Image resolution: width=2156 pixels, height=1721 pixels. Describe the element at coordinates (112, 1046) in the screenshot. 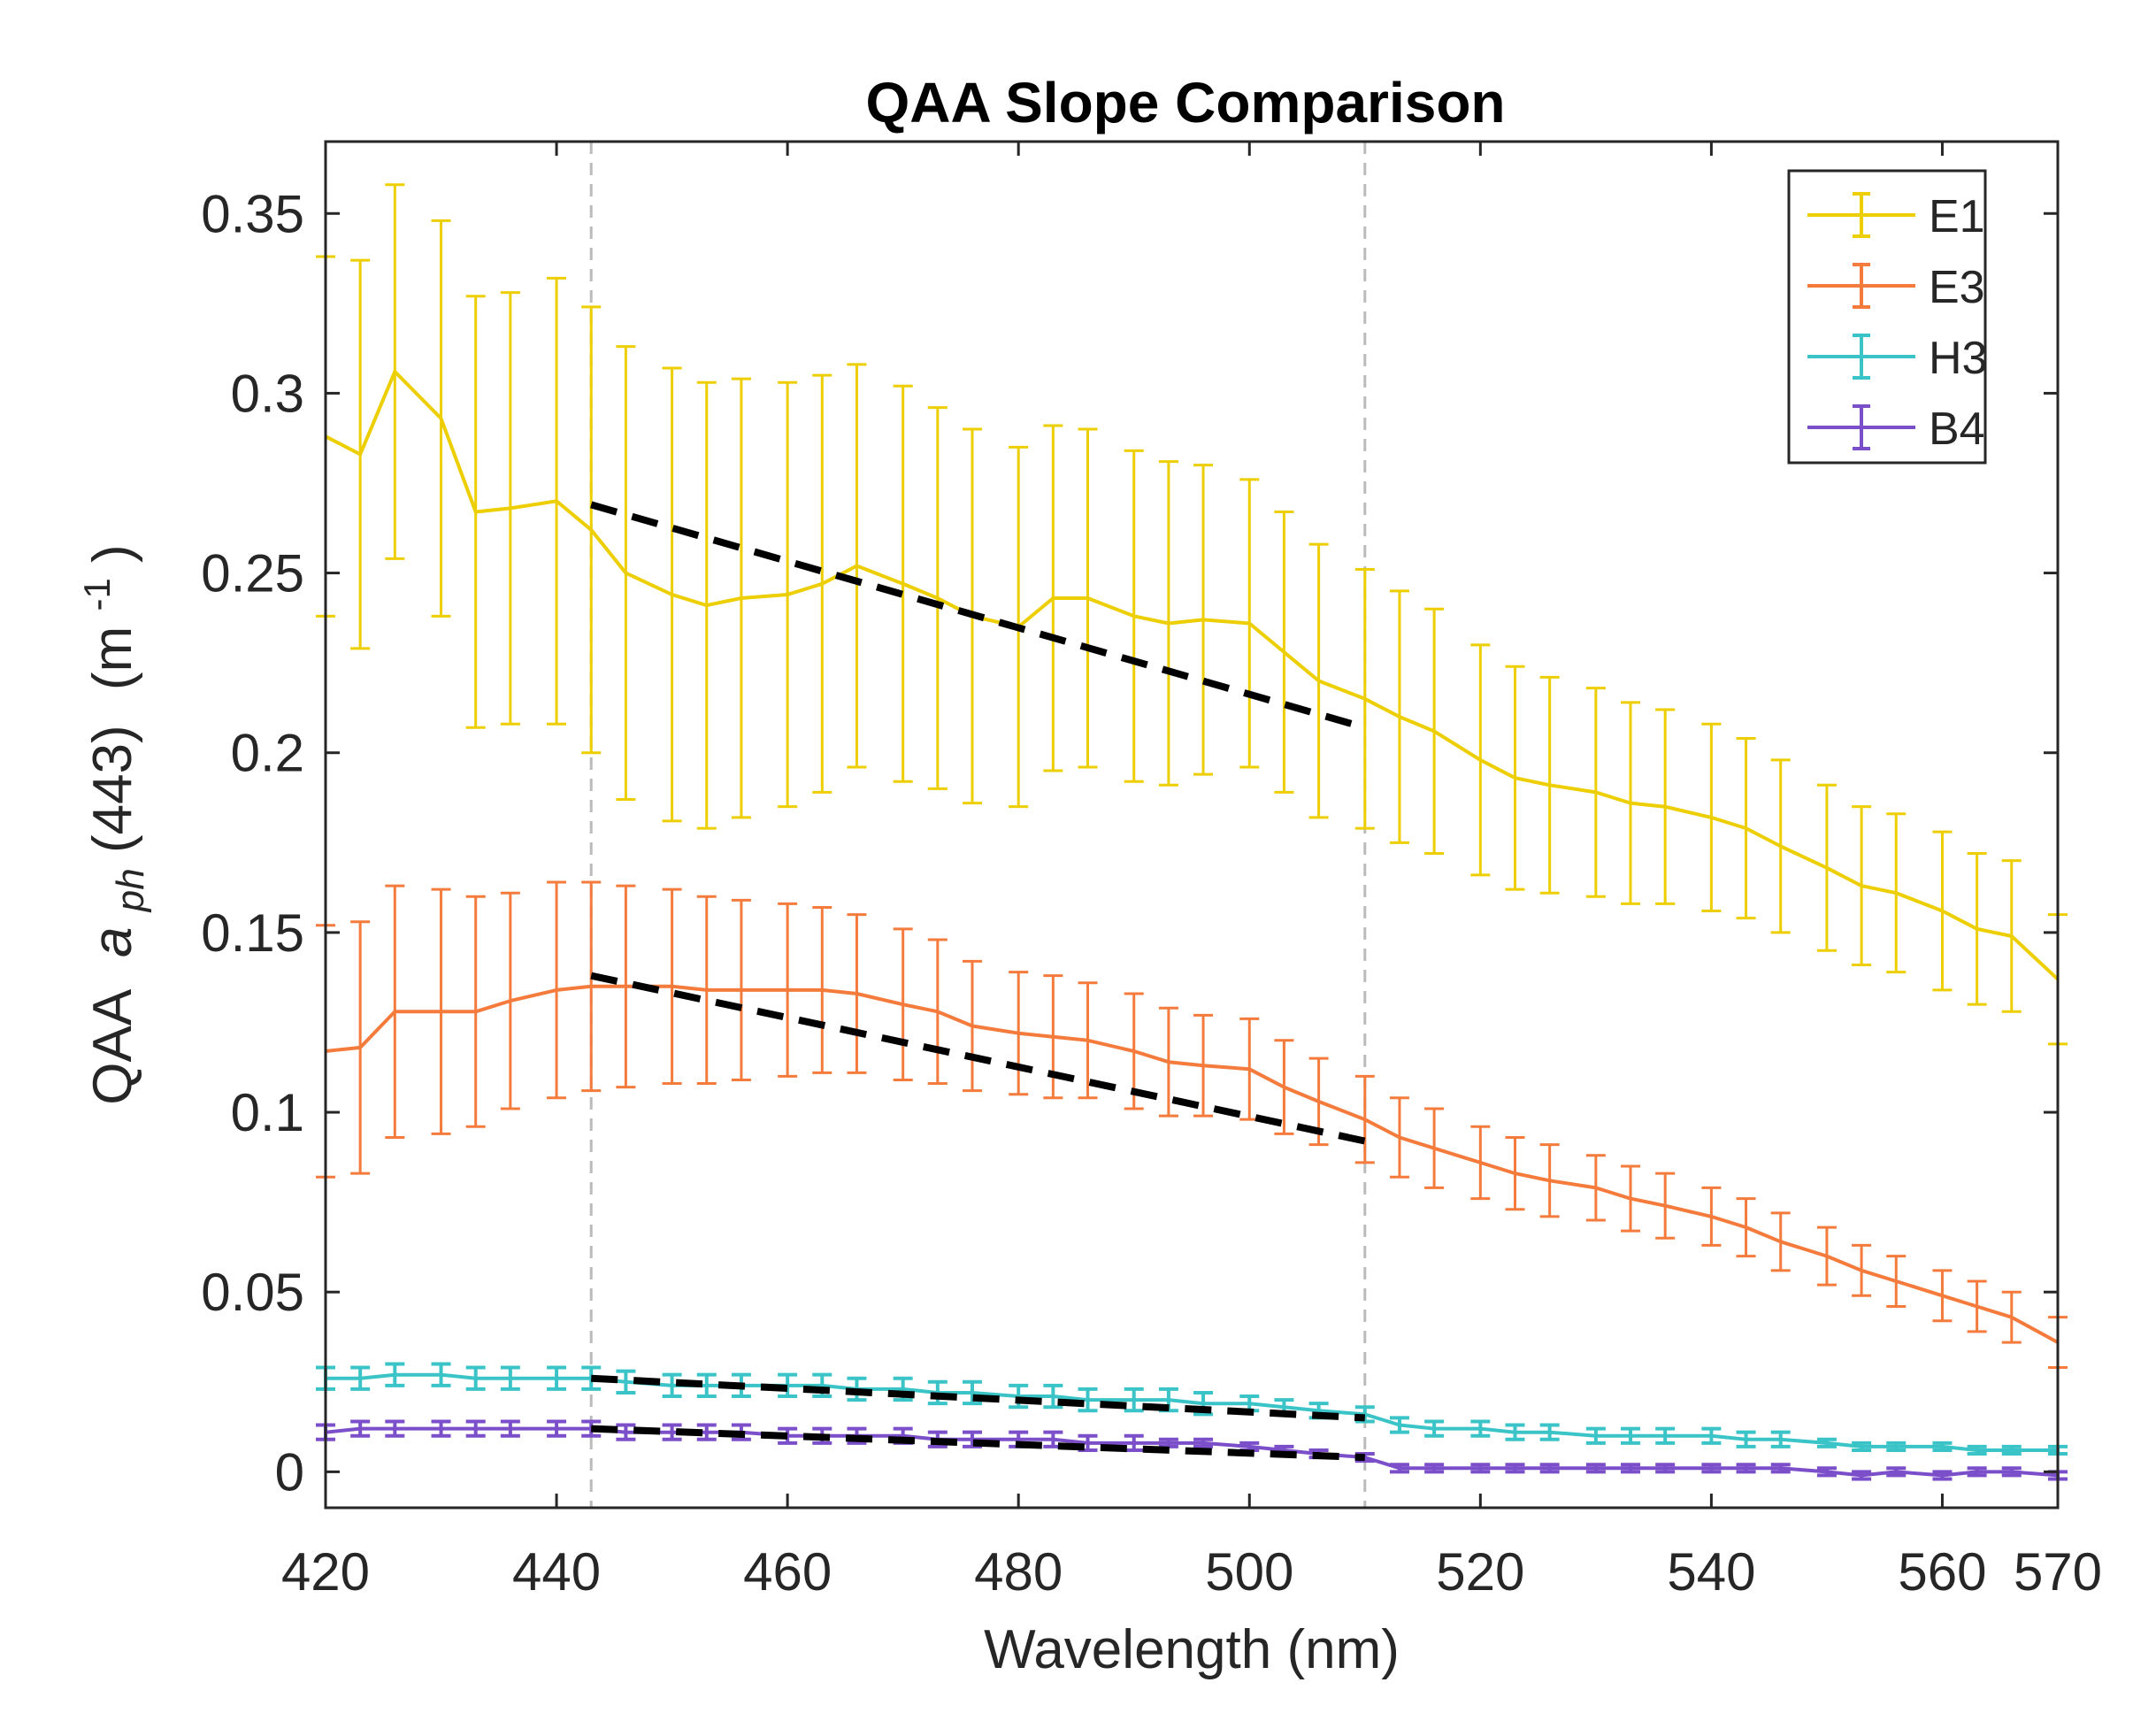

I see `y-label-prefix: QAA` at that location.